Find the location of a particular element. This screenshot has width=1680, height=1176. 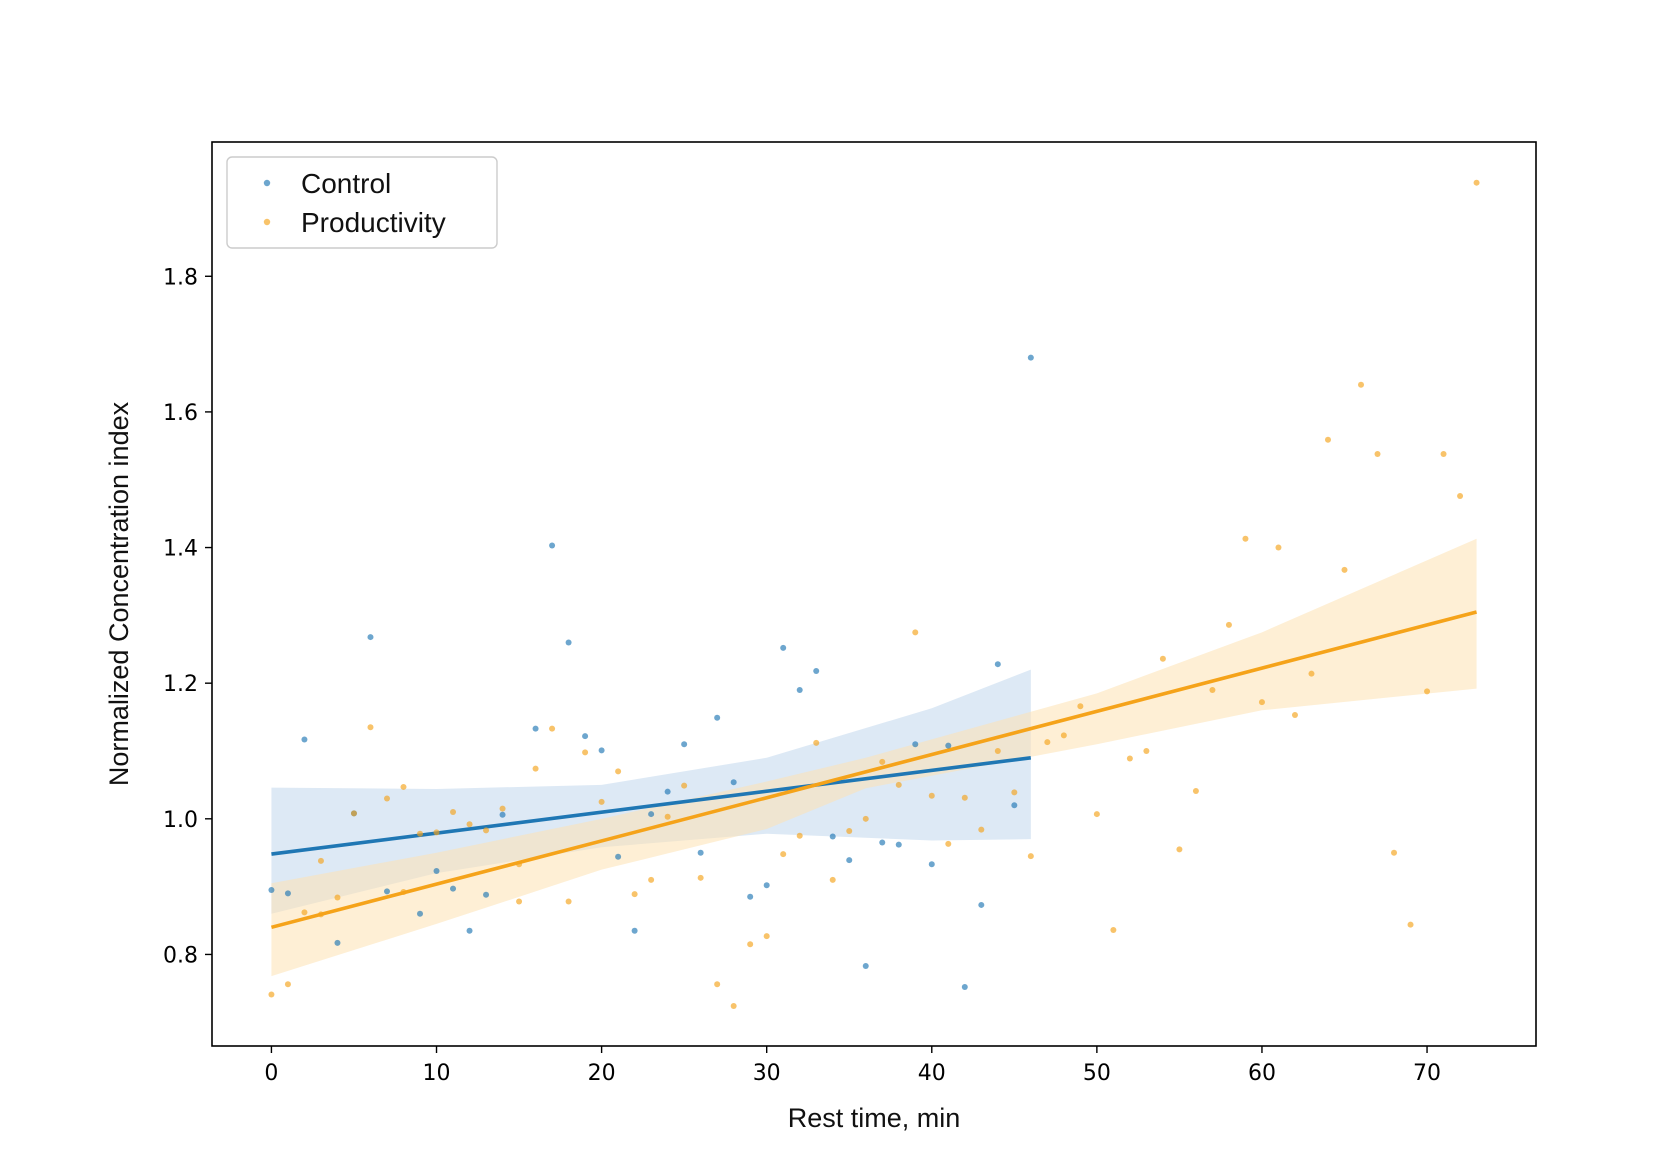

x-axis-label: Rest time, min is located at coordinates (874, 1118).